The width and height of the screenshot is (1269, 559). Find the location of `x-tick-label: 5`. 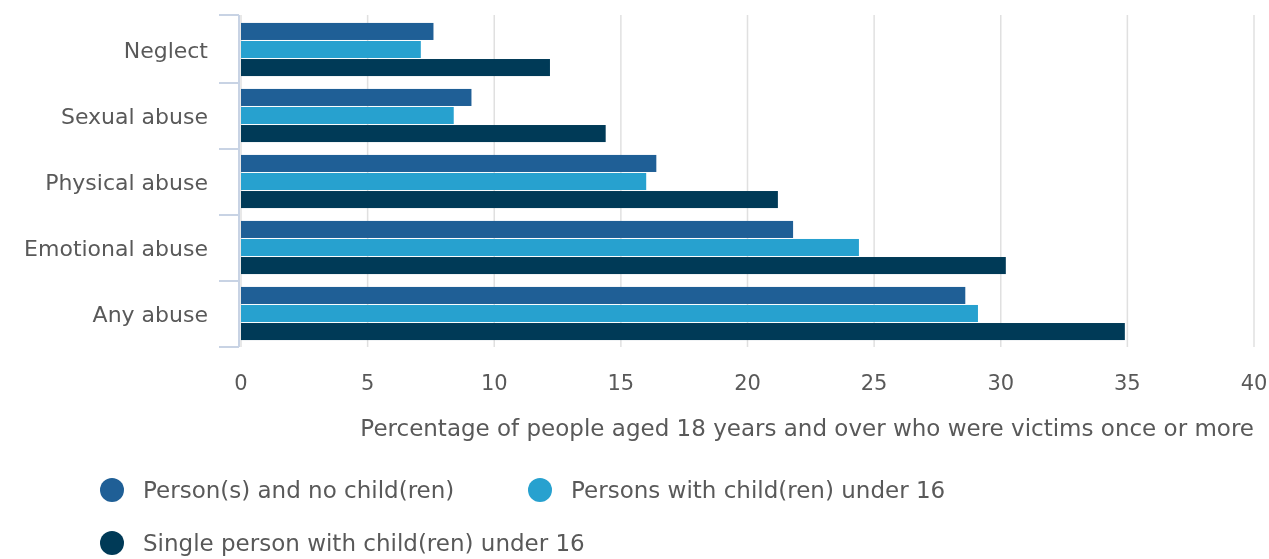

x-tick-label: 5 is located at coordinates (367, 383).